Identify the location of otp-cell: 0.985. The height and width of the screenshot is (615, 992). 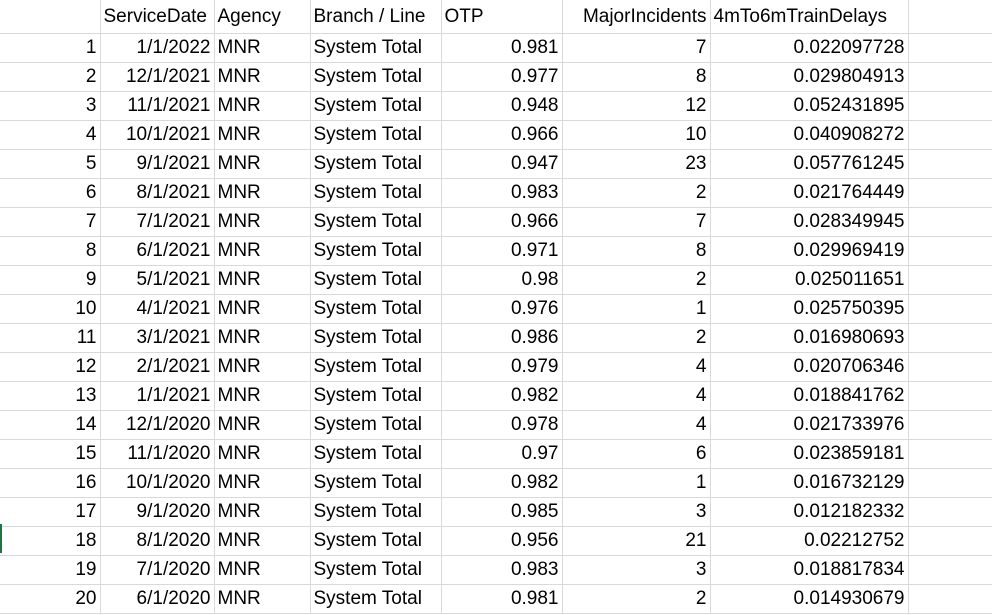
(502, 512).